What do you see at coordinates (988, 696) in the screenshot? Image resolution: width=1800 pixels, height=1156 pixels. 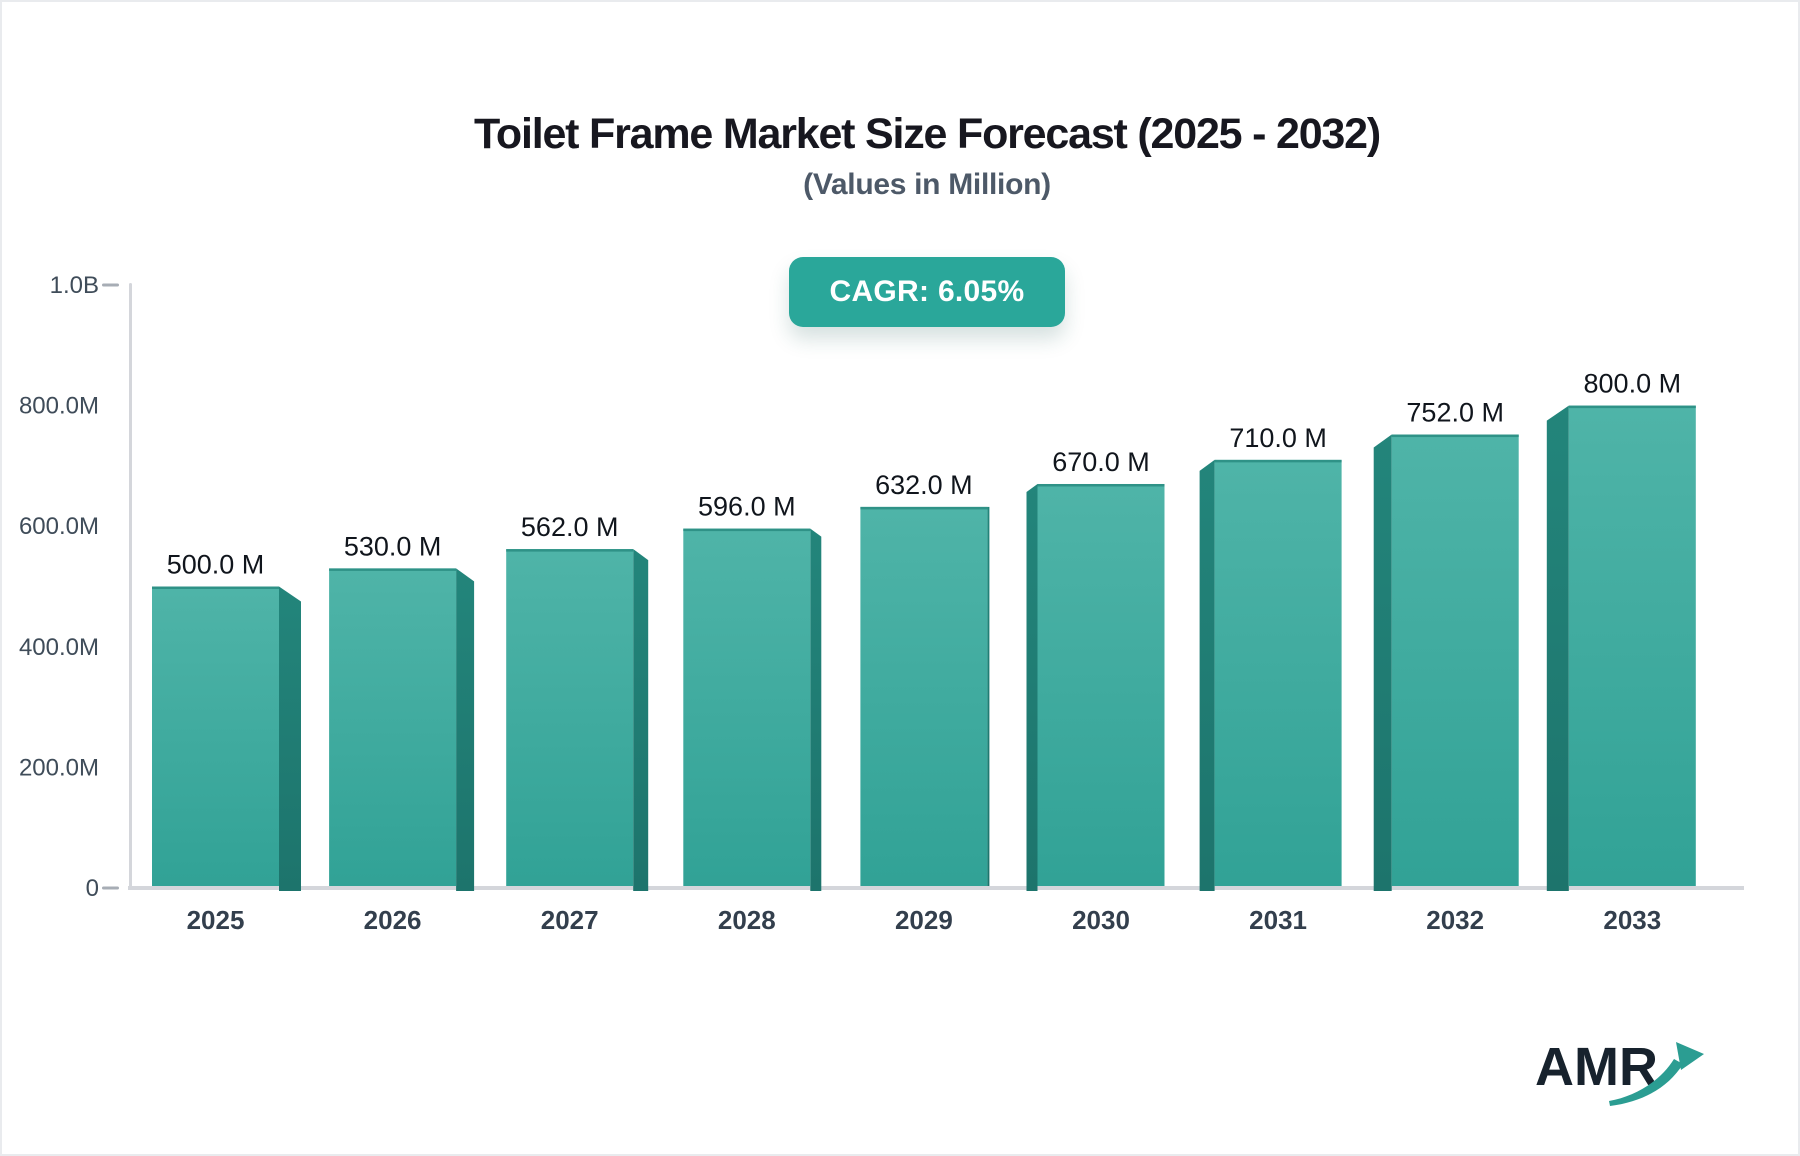 I see `bar-side-2029` at bounding box center [988, 696].